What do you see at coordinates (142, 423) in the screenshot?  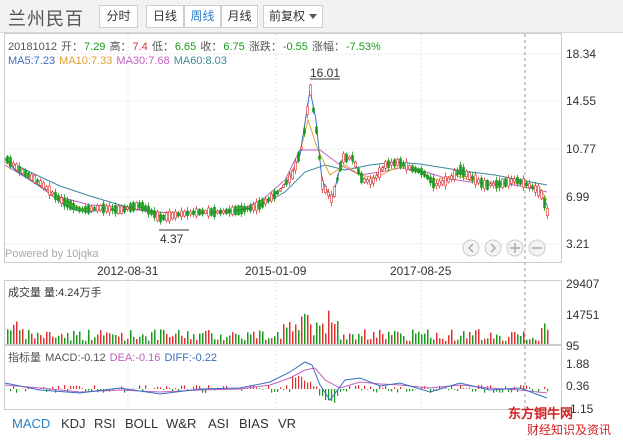 I see `tab-boll: BOLL` at bounding box center [142, 423].